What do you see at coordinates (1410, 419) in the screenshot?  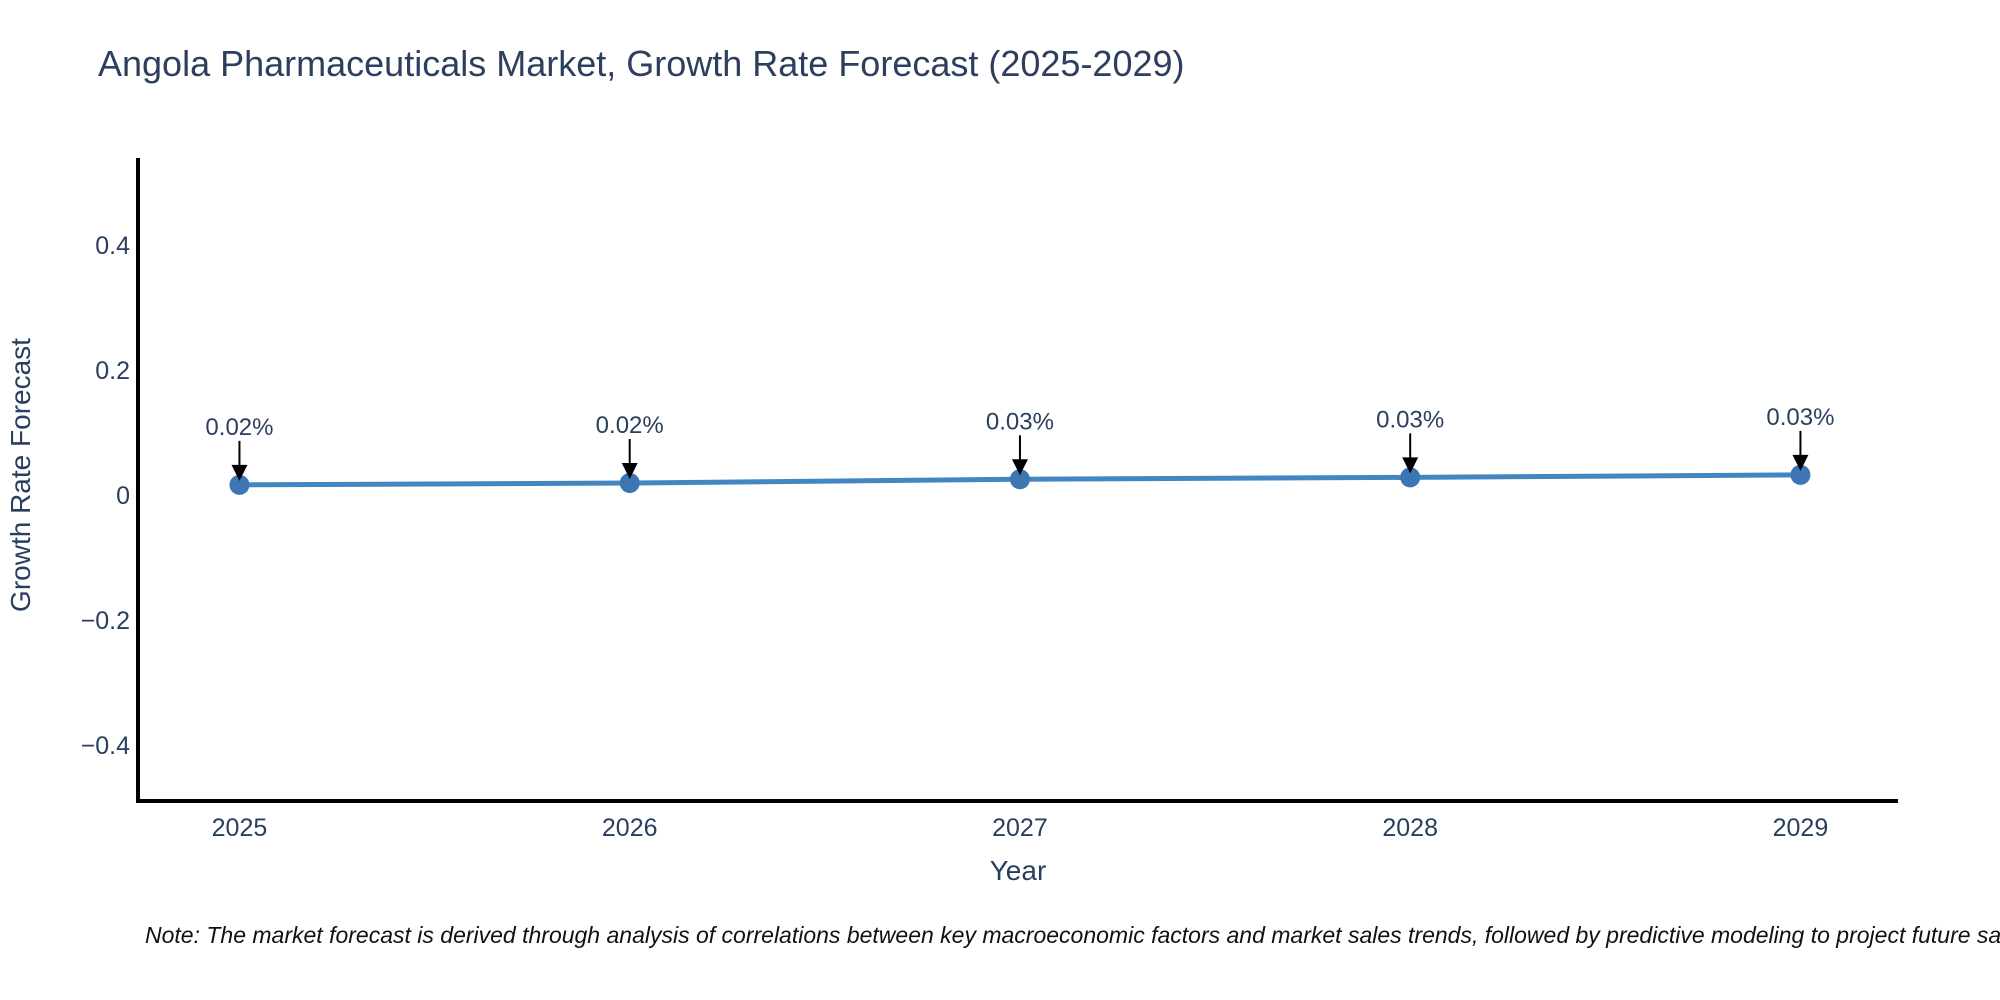 I see `point-label-3: 0.03%` at bounding box center [1410, 419].